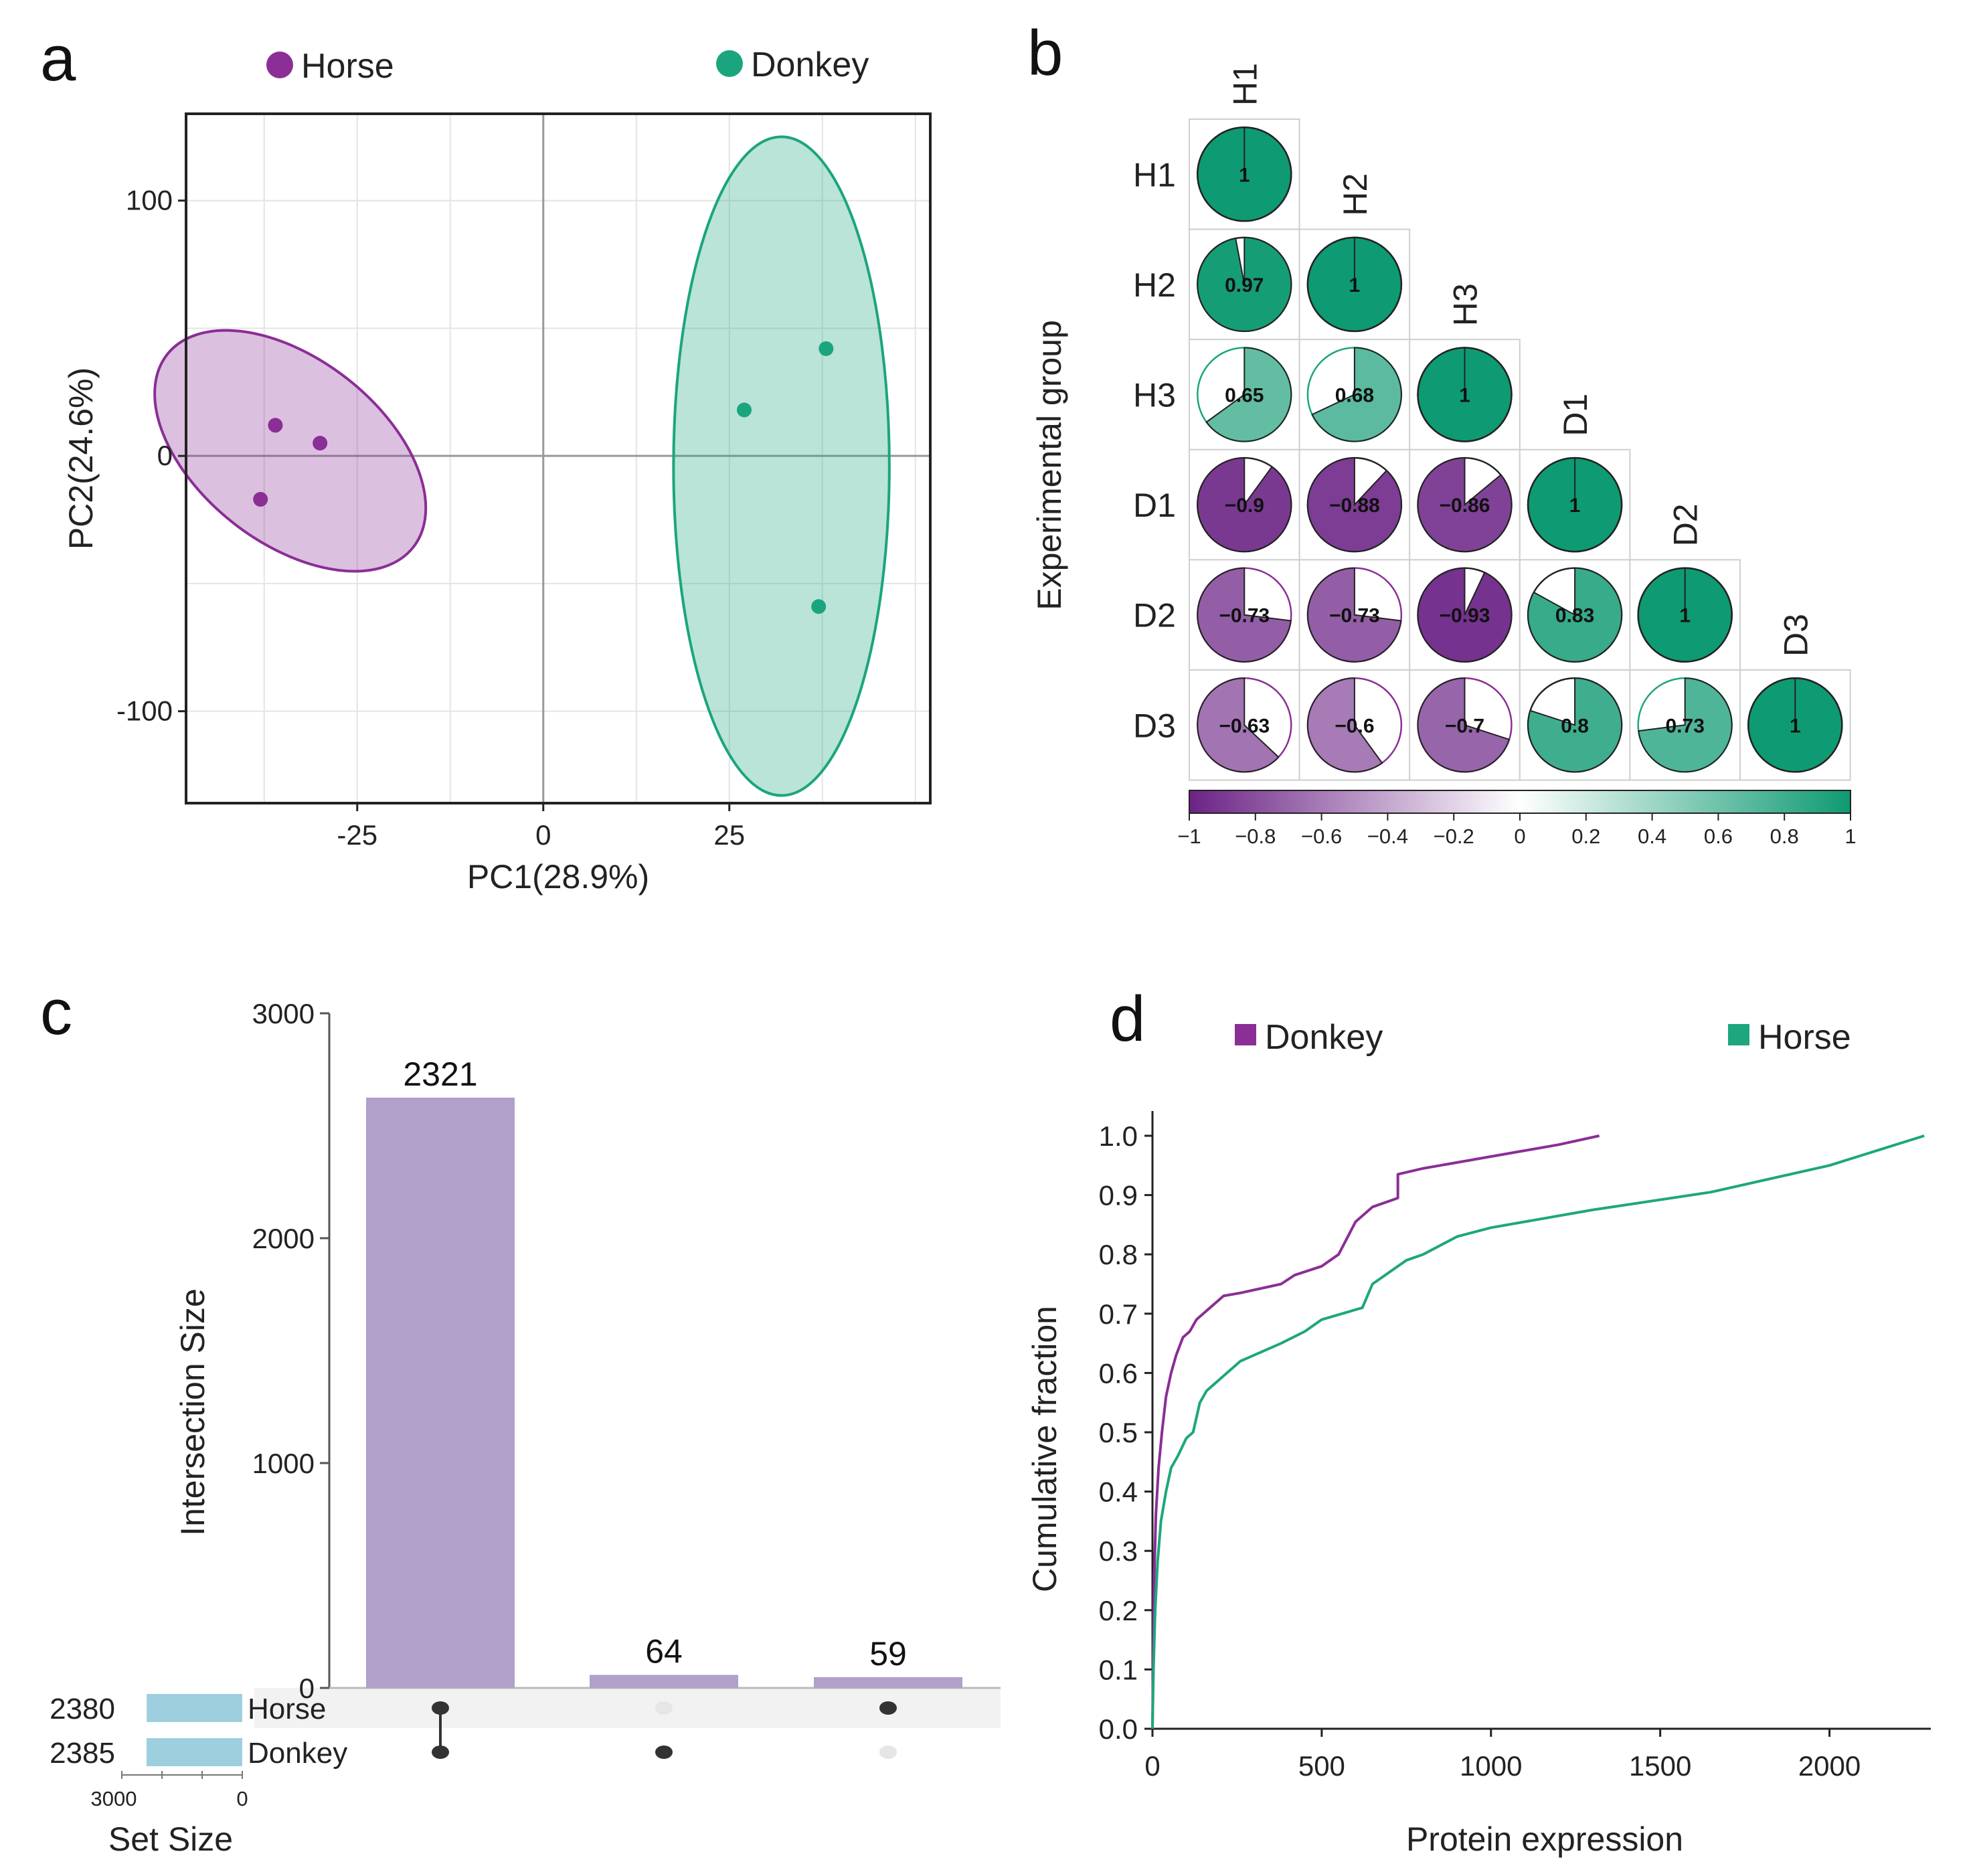  Describe the element at coordinates (287, 1709) in the screenshot. I see `set-name: Horse` at that location.